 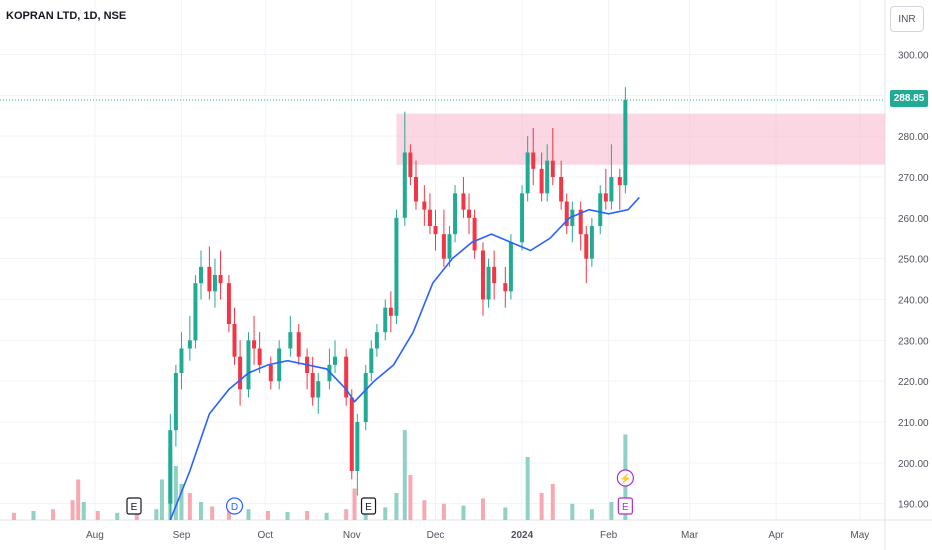 I want to click on y-tick-label: 230.00, so click(x=913, y=341).